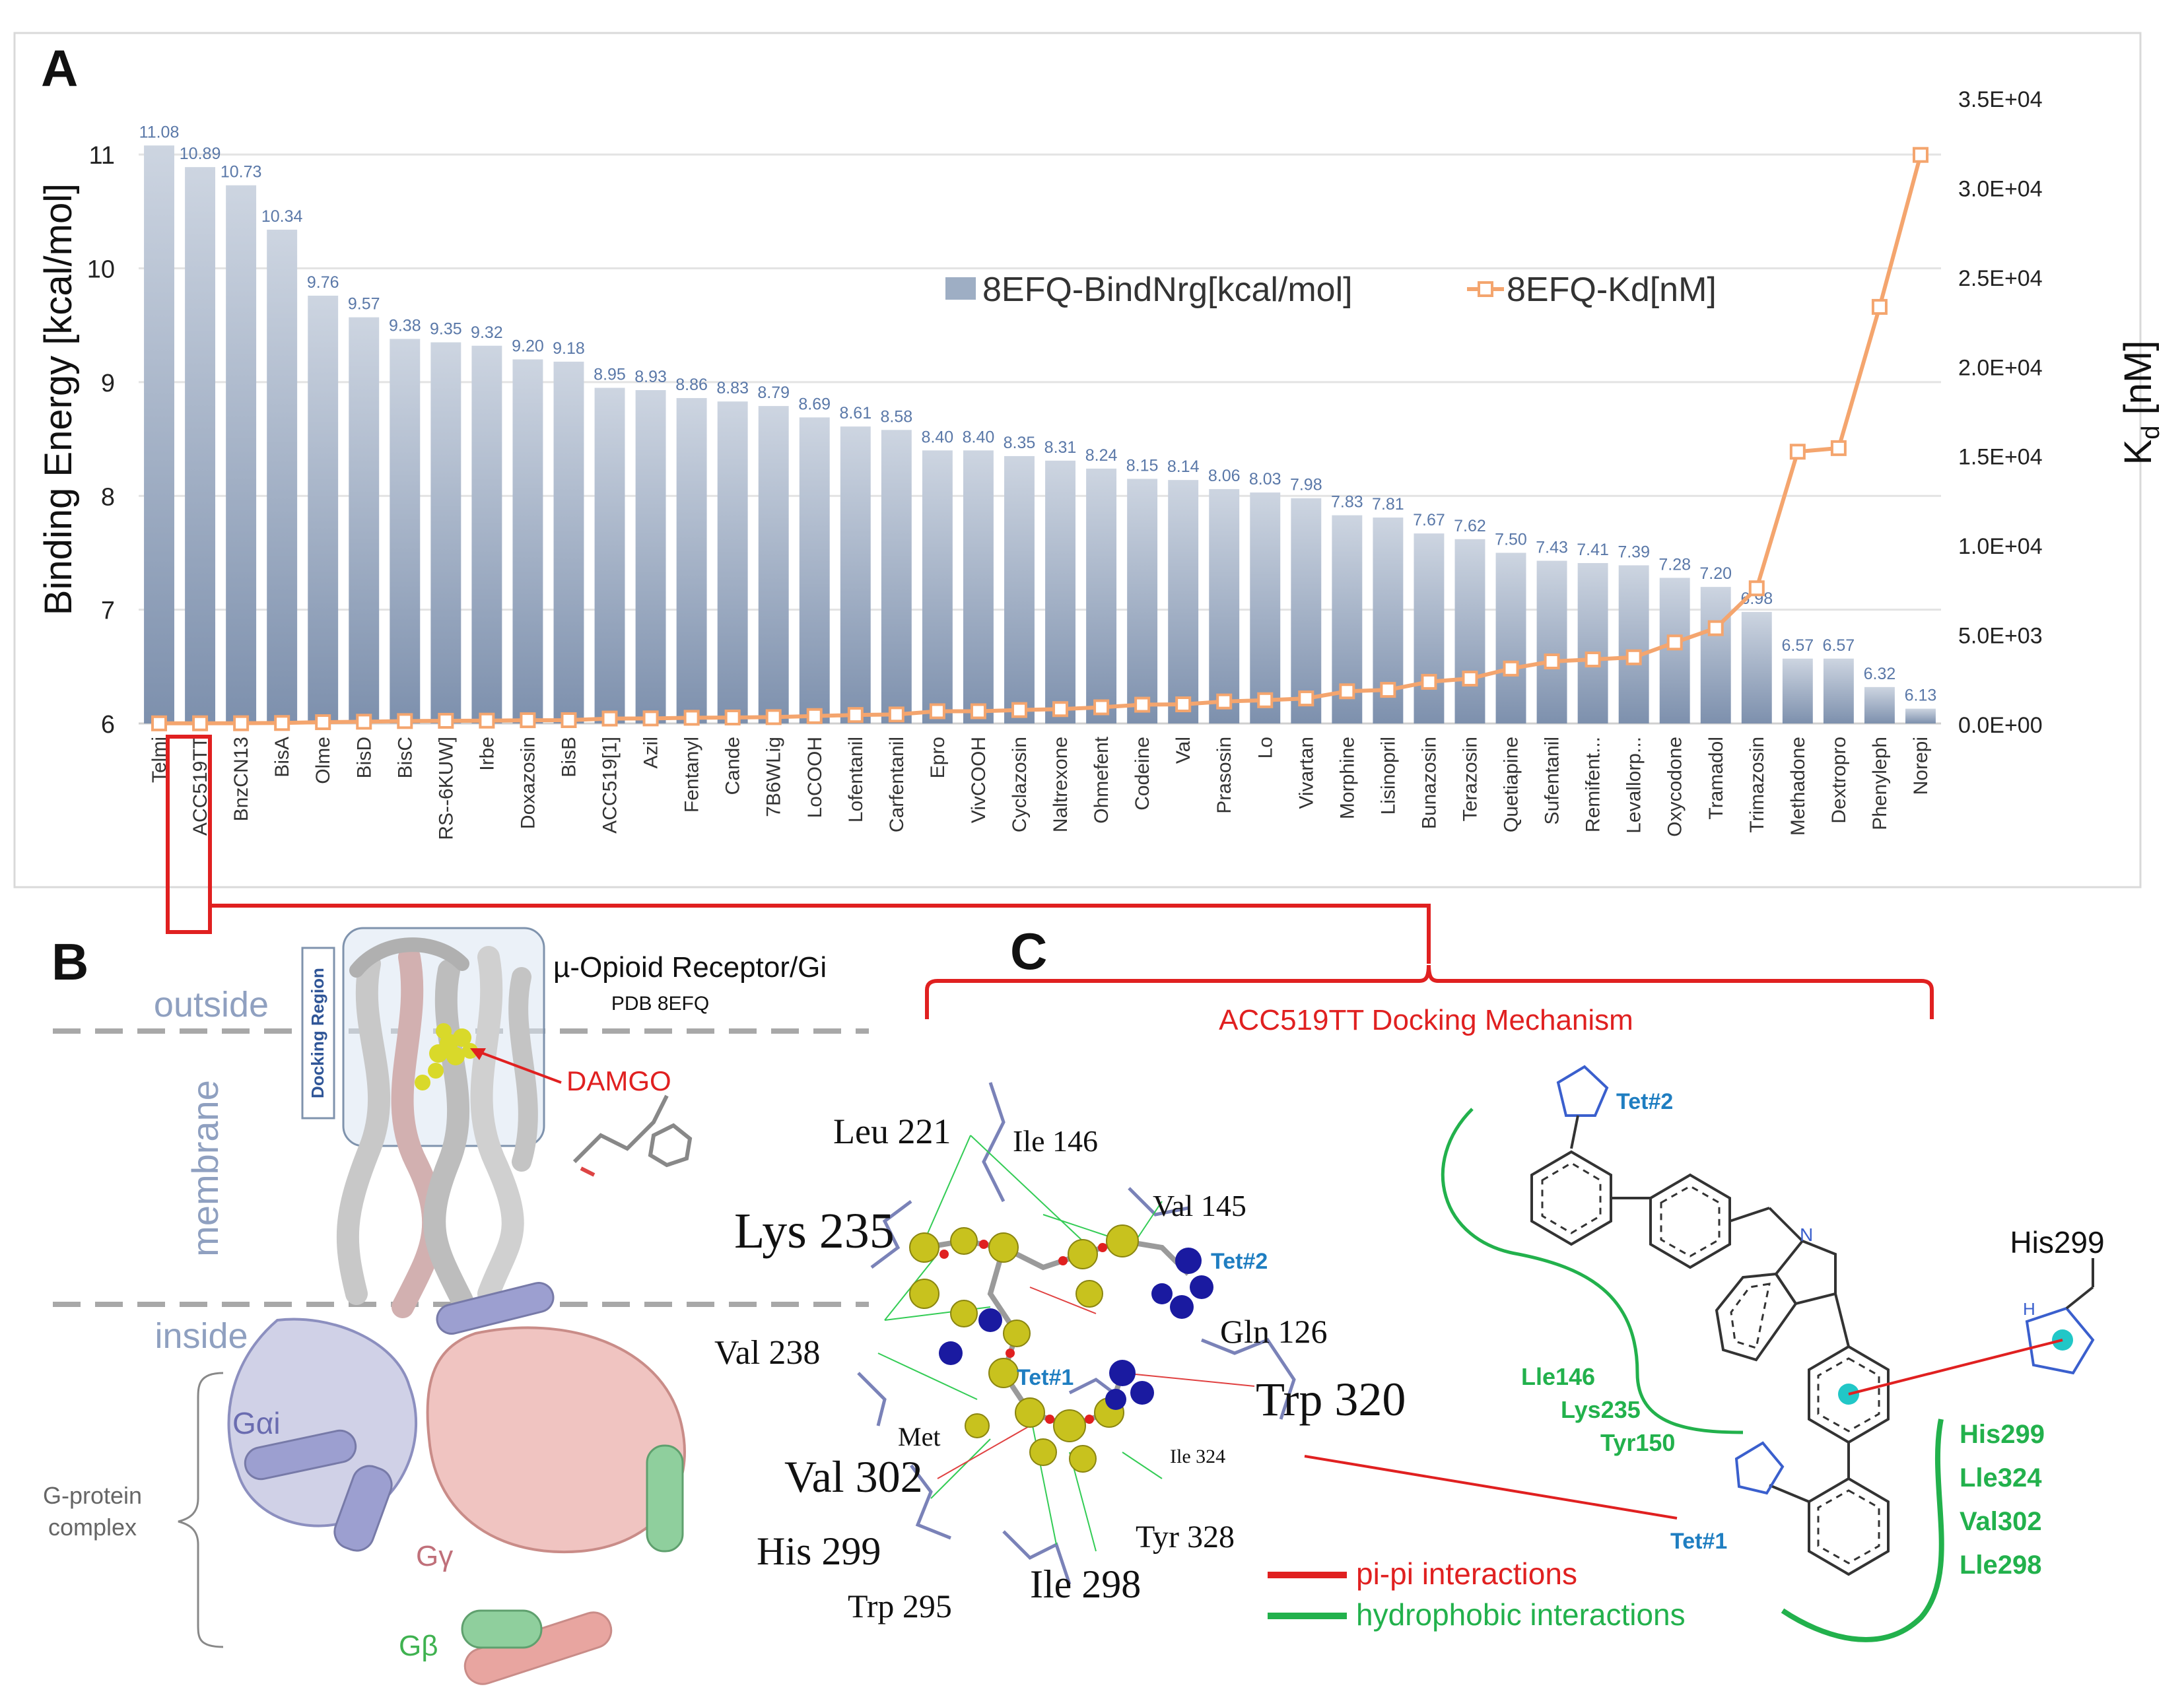 The image size is (2184, 1707). Describe the element at coordinates (1512, 784) in the screenshot. I see `category-label: Quetiapine` at that location.